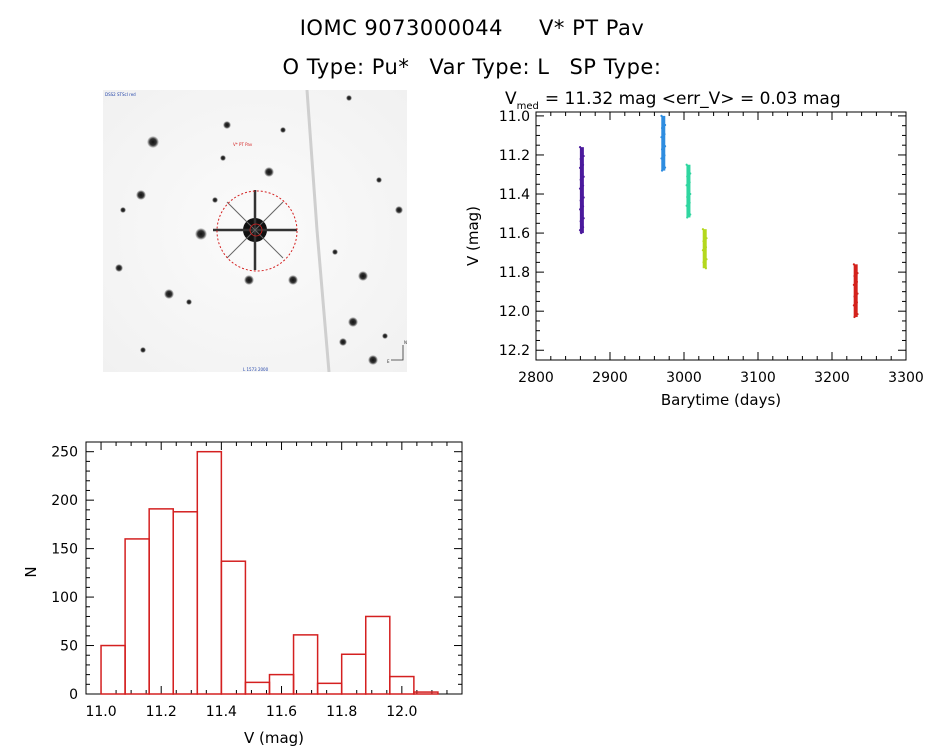 The height and width of the screenshot is (747, 944). Describe the element at coordinates (473, 236) in the screenshot. I see `lc-y-label: V (mag)` at that location.